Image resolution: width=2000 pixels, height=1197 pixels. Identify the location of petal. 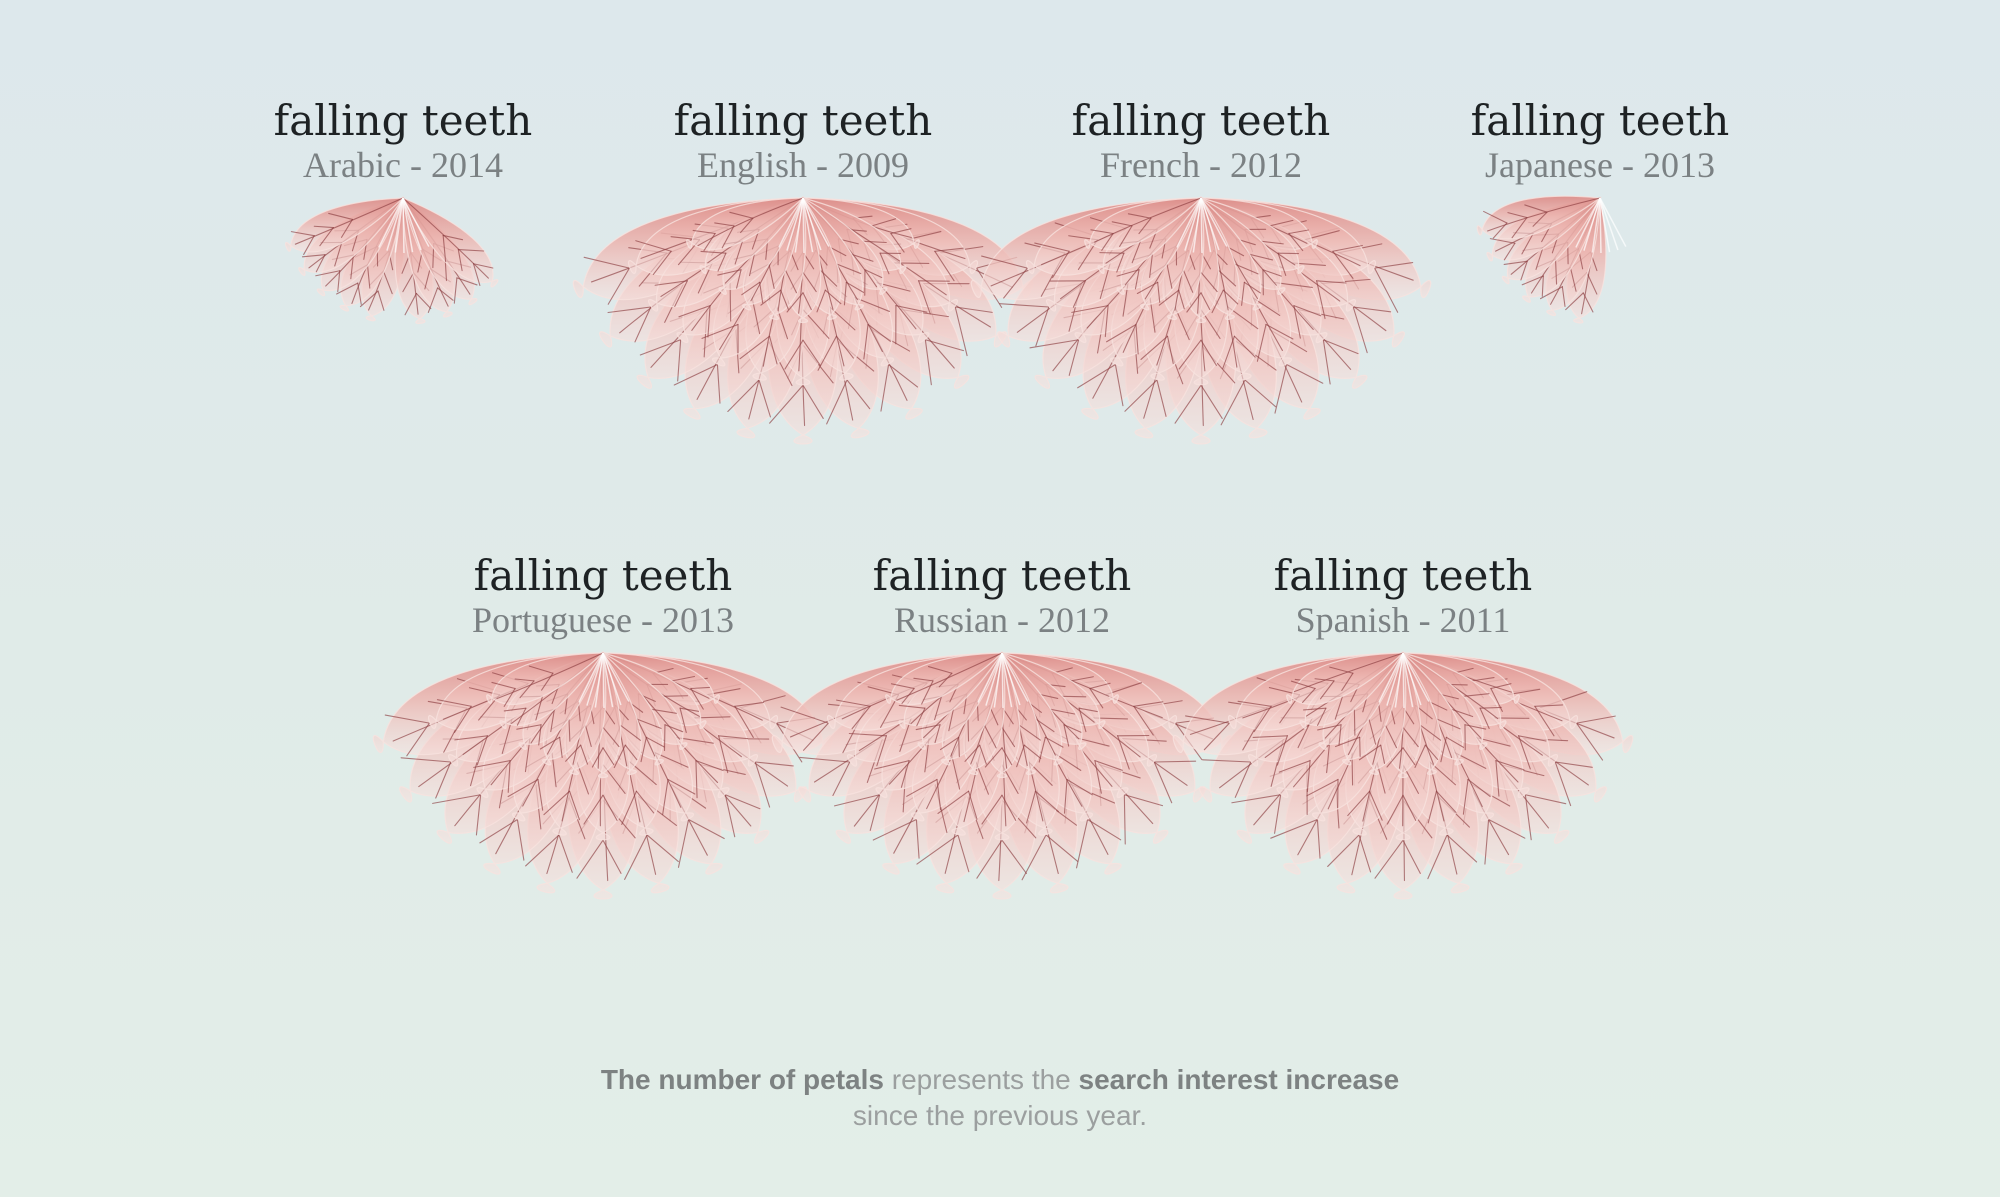
(944, 678).